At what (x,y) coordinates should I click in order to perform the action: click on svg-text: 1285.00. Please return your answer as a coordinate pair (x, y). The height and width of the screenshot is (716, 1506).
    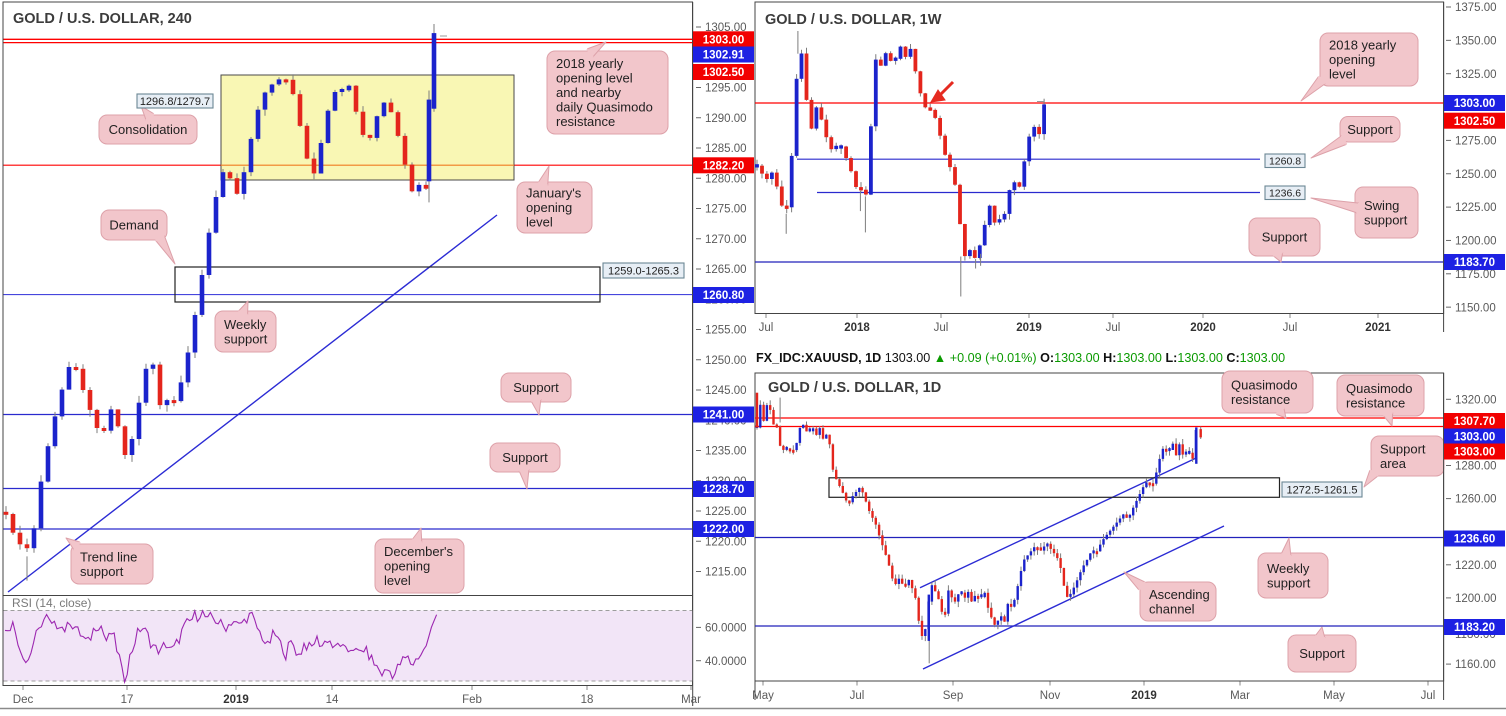
    Looking at the image, I should click on (726, 149).